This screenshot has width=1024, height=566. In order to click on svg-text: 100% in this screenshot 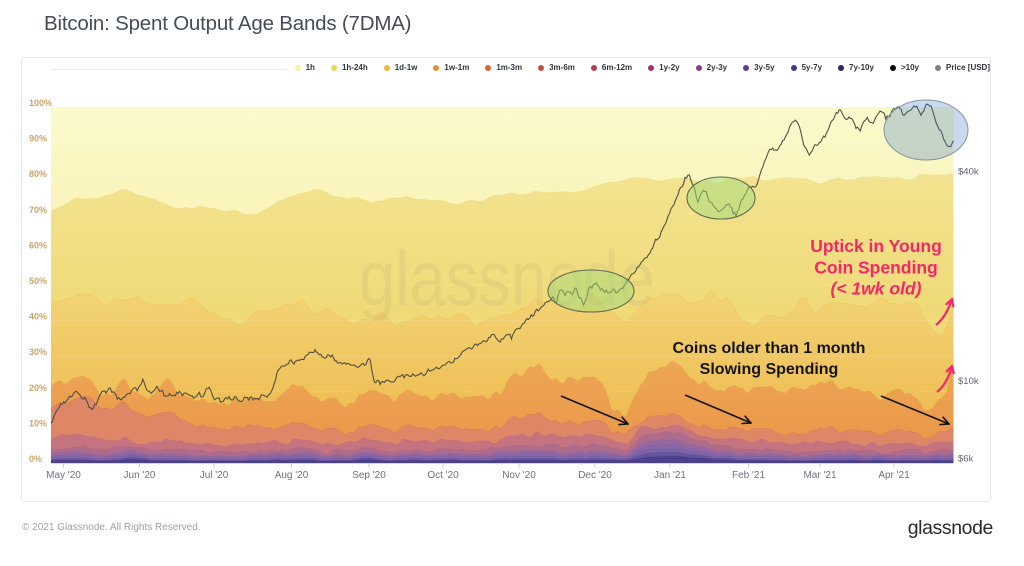, I will do `click(40, 103)`.